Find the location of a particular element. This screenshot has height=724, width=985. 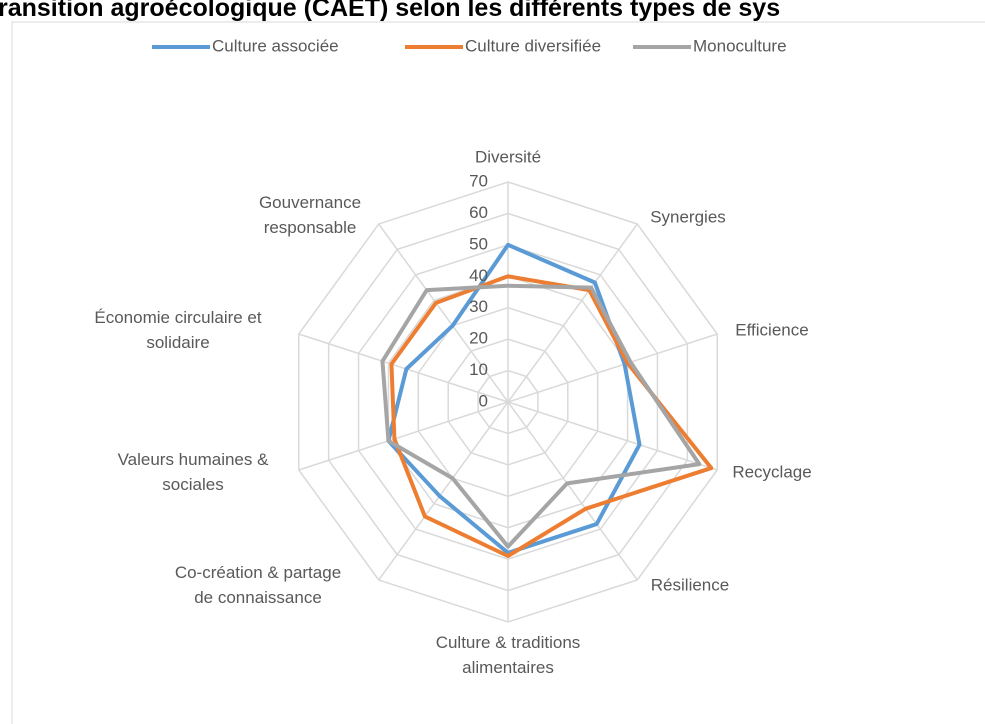

axis-label: Synergies is located at coordinates (688, 217).